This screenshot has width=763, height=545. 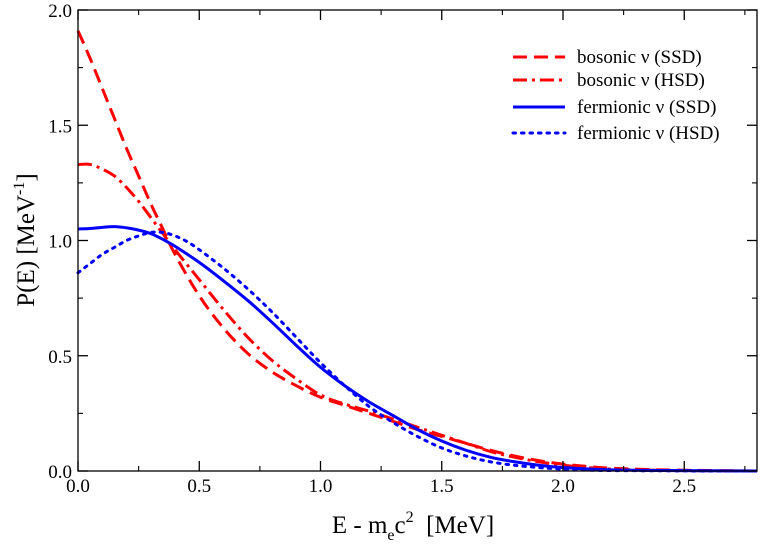 I want to click on y-tick-label: 0.5, so click(x=60, y=357).